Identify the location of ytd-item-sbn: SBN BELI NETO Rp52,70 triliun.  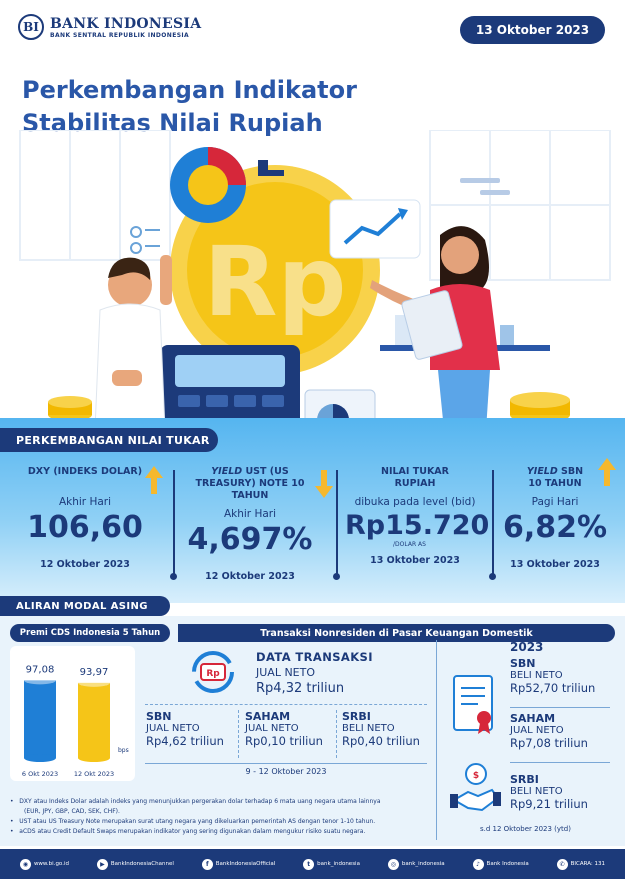
(552, 676).